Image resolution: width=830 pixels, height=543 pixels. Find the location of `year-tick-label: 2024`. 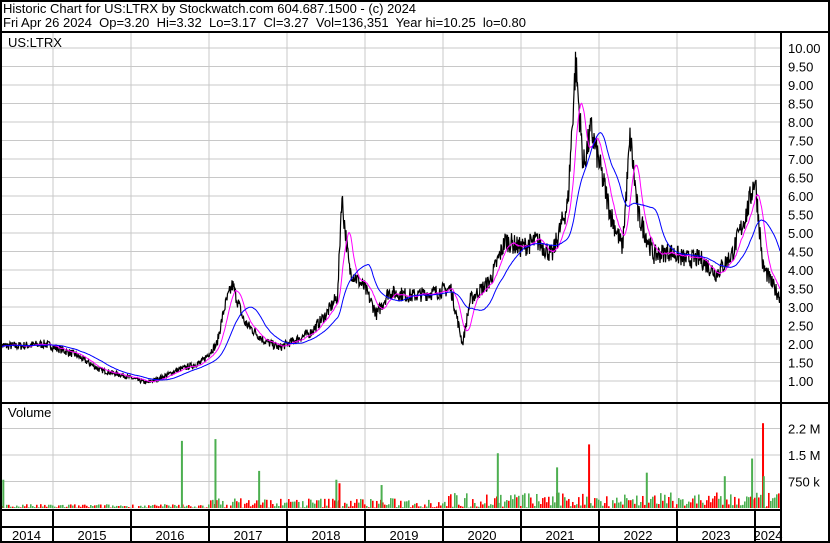

year-tick-label: 2024 is located at coordinates (768, 535).